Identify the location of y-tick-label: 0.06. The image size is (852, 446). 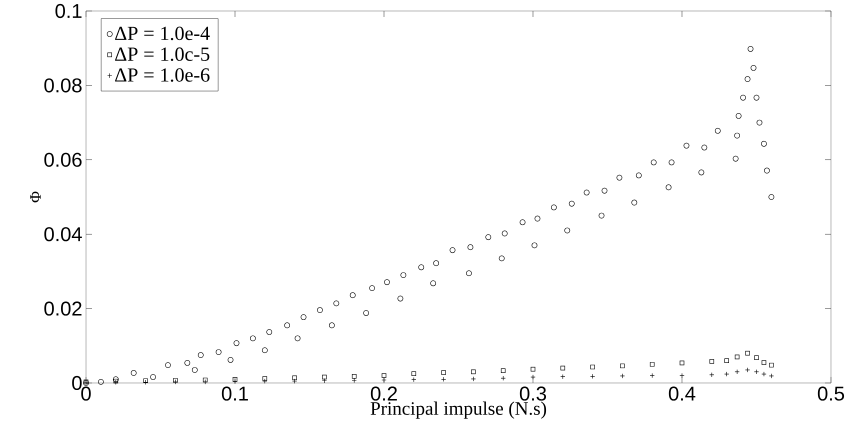
(63, 159).